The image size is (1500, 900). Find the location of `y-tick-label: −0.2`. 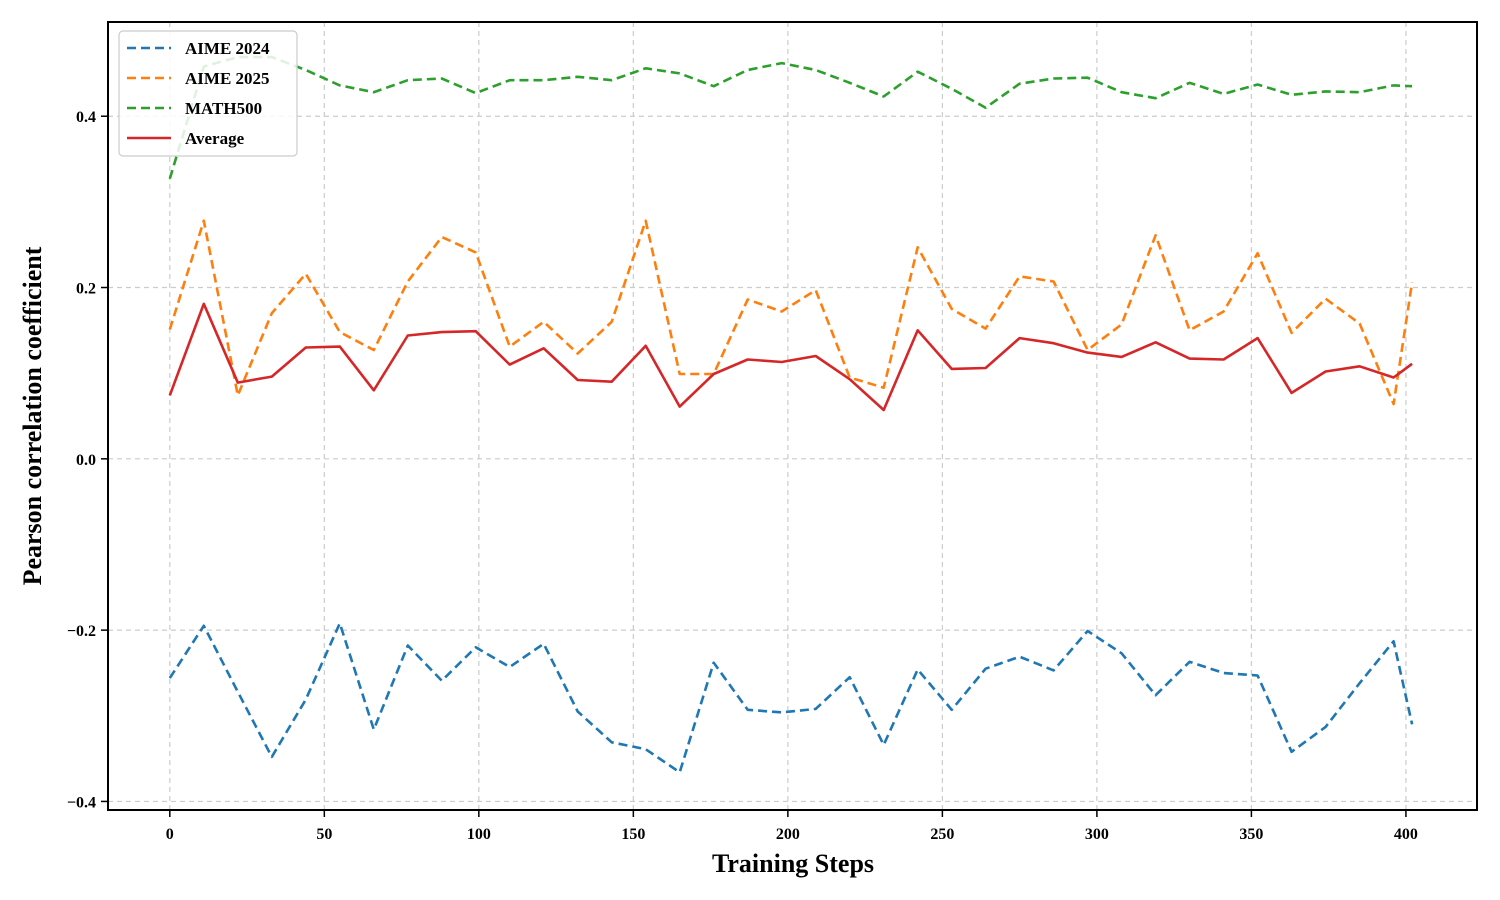

y-tick-label: −0.2 is located at coordinates (81, 631).